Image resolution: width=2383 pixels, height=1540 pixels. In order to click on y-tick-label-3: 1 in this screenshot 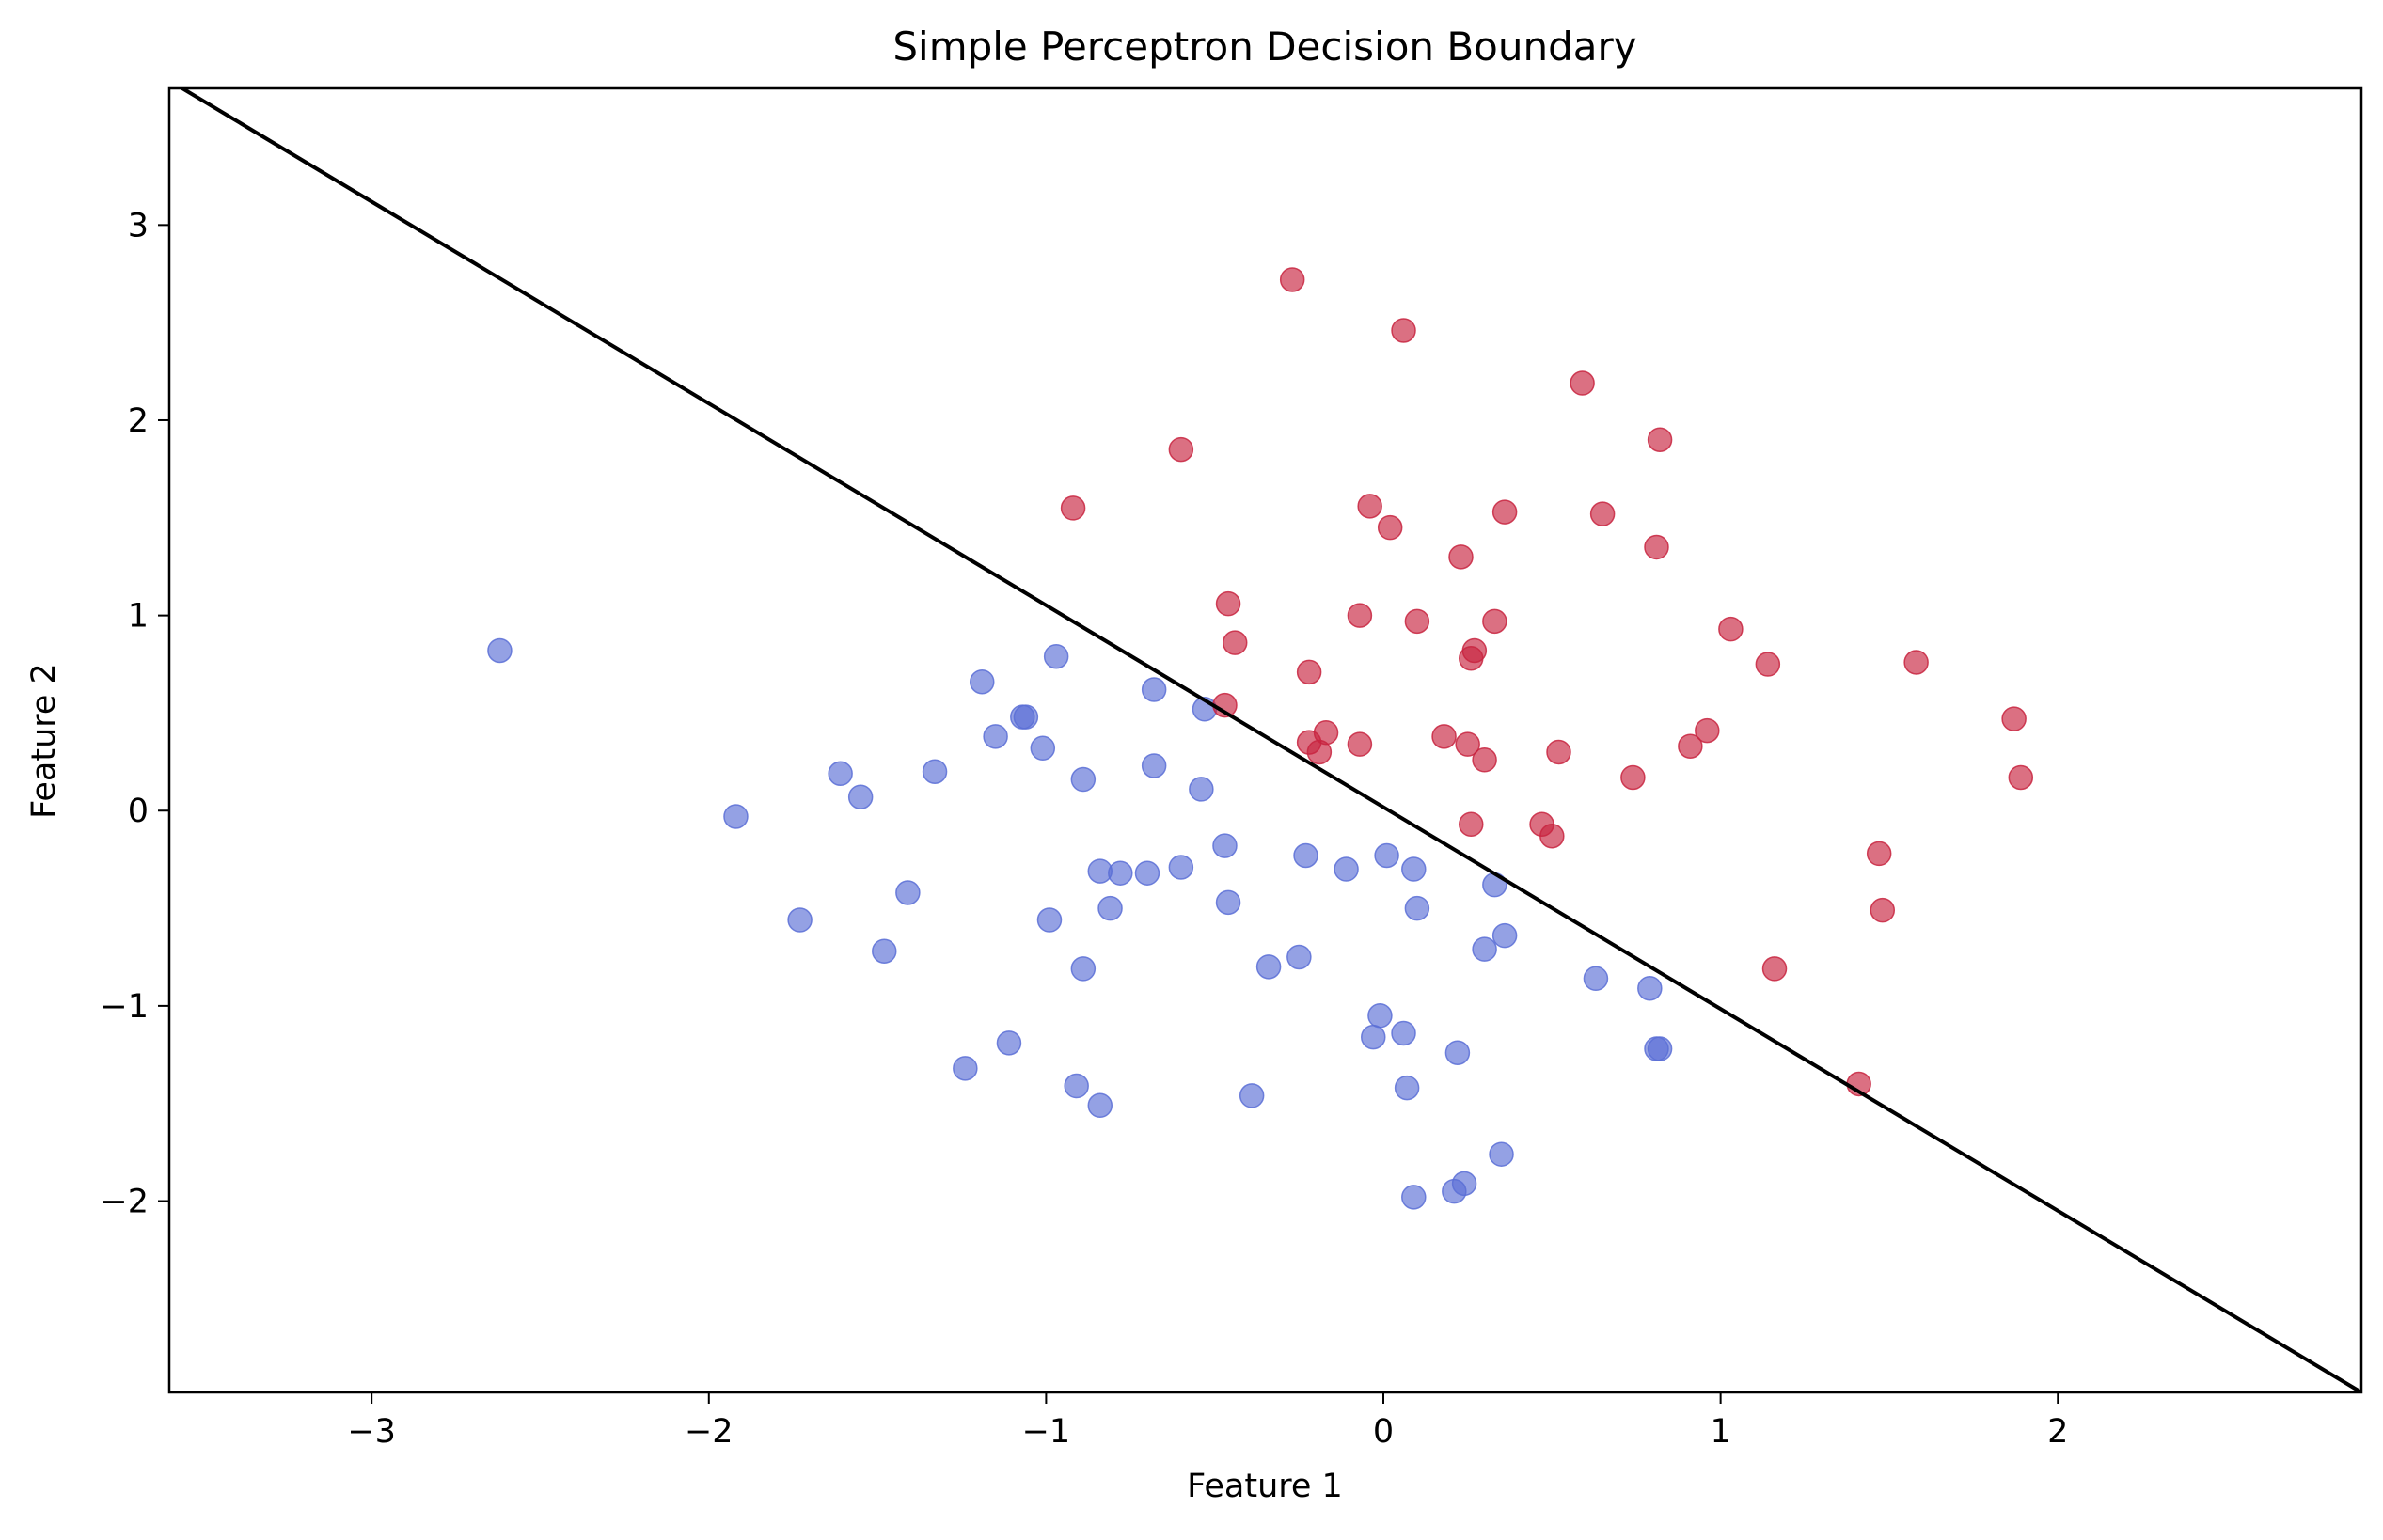, I will do `click(138, 617)`.